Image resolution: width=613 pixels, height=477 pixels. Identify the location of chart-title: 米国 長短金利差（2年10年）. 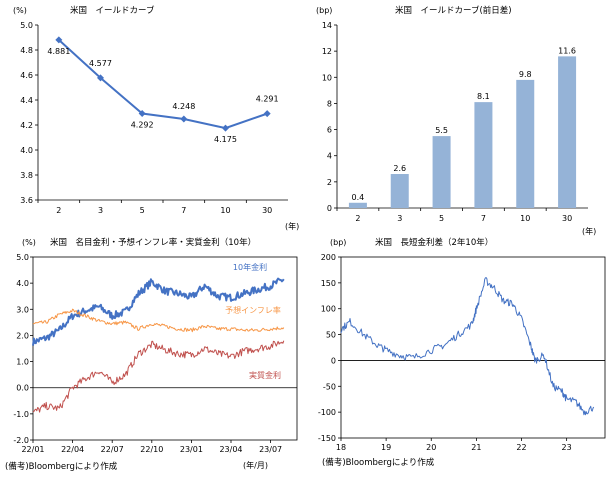
(434, 242).